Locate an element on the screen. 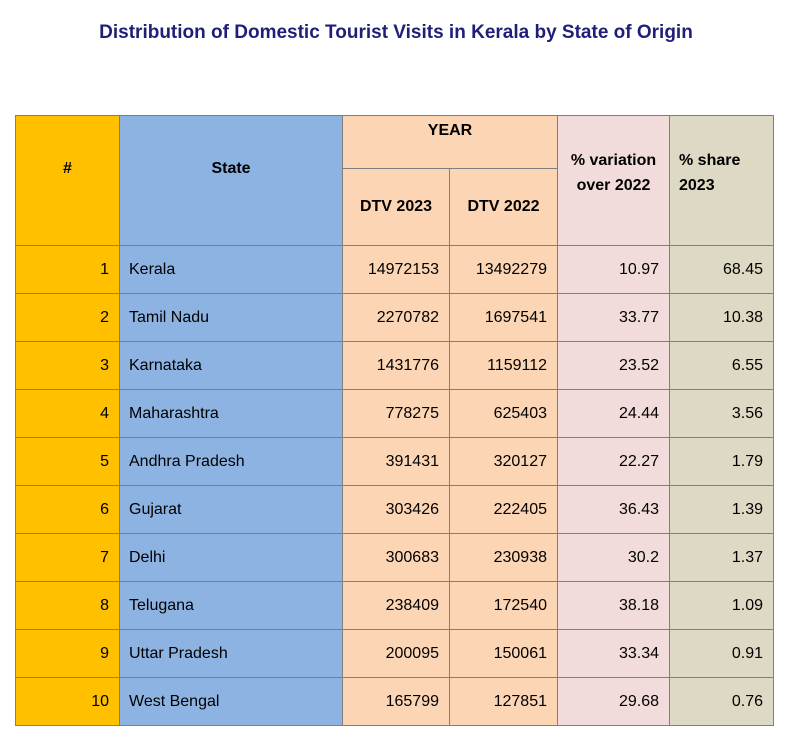 Image resolution: width=792 pixels, height=743 pixels. cell-dtv-2022: 320127 is located at coordinates (503, 461).